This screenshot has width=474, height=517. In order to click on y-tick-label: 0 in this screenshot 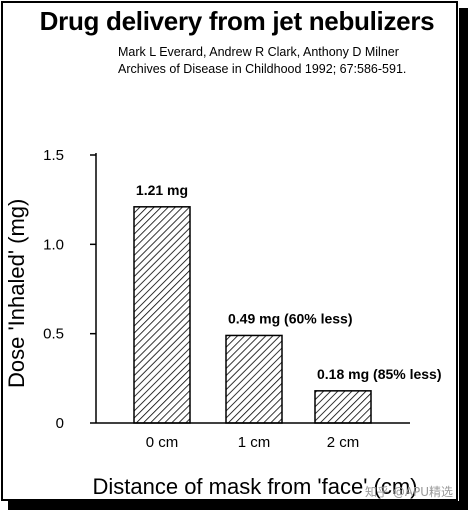, I will do `click(60, 423)`.